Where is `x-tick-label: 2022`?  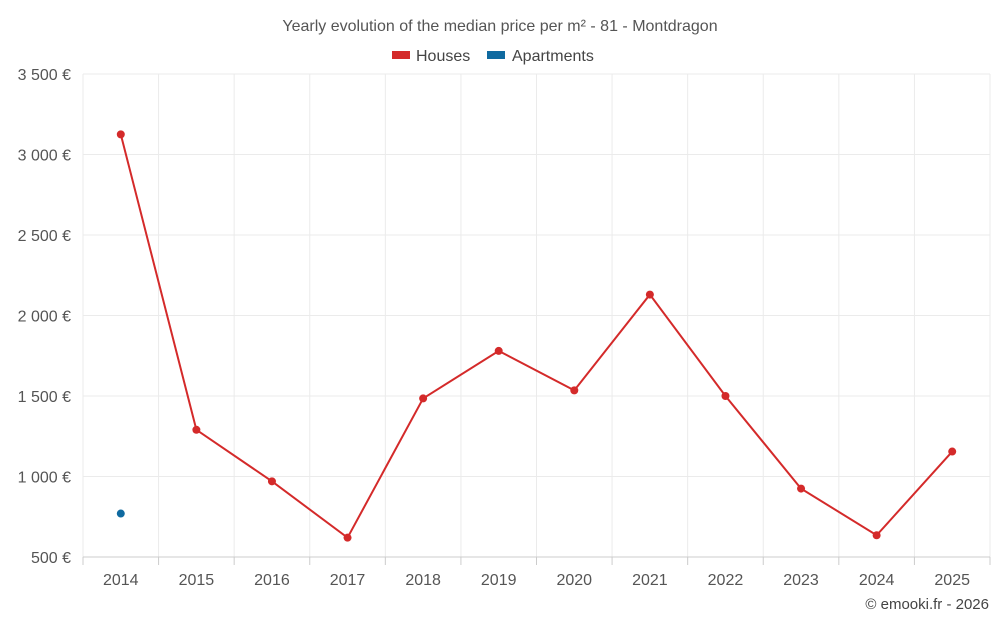
x-tick-label: 2022 is located at coordinates (726, 580).